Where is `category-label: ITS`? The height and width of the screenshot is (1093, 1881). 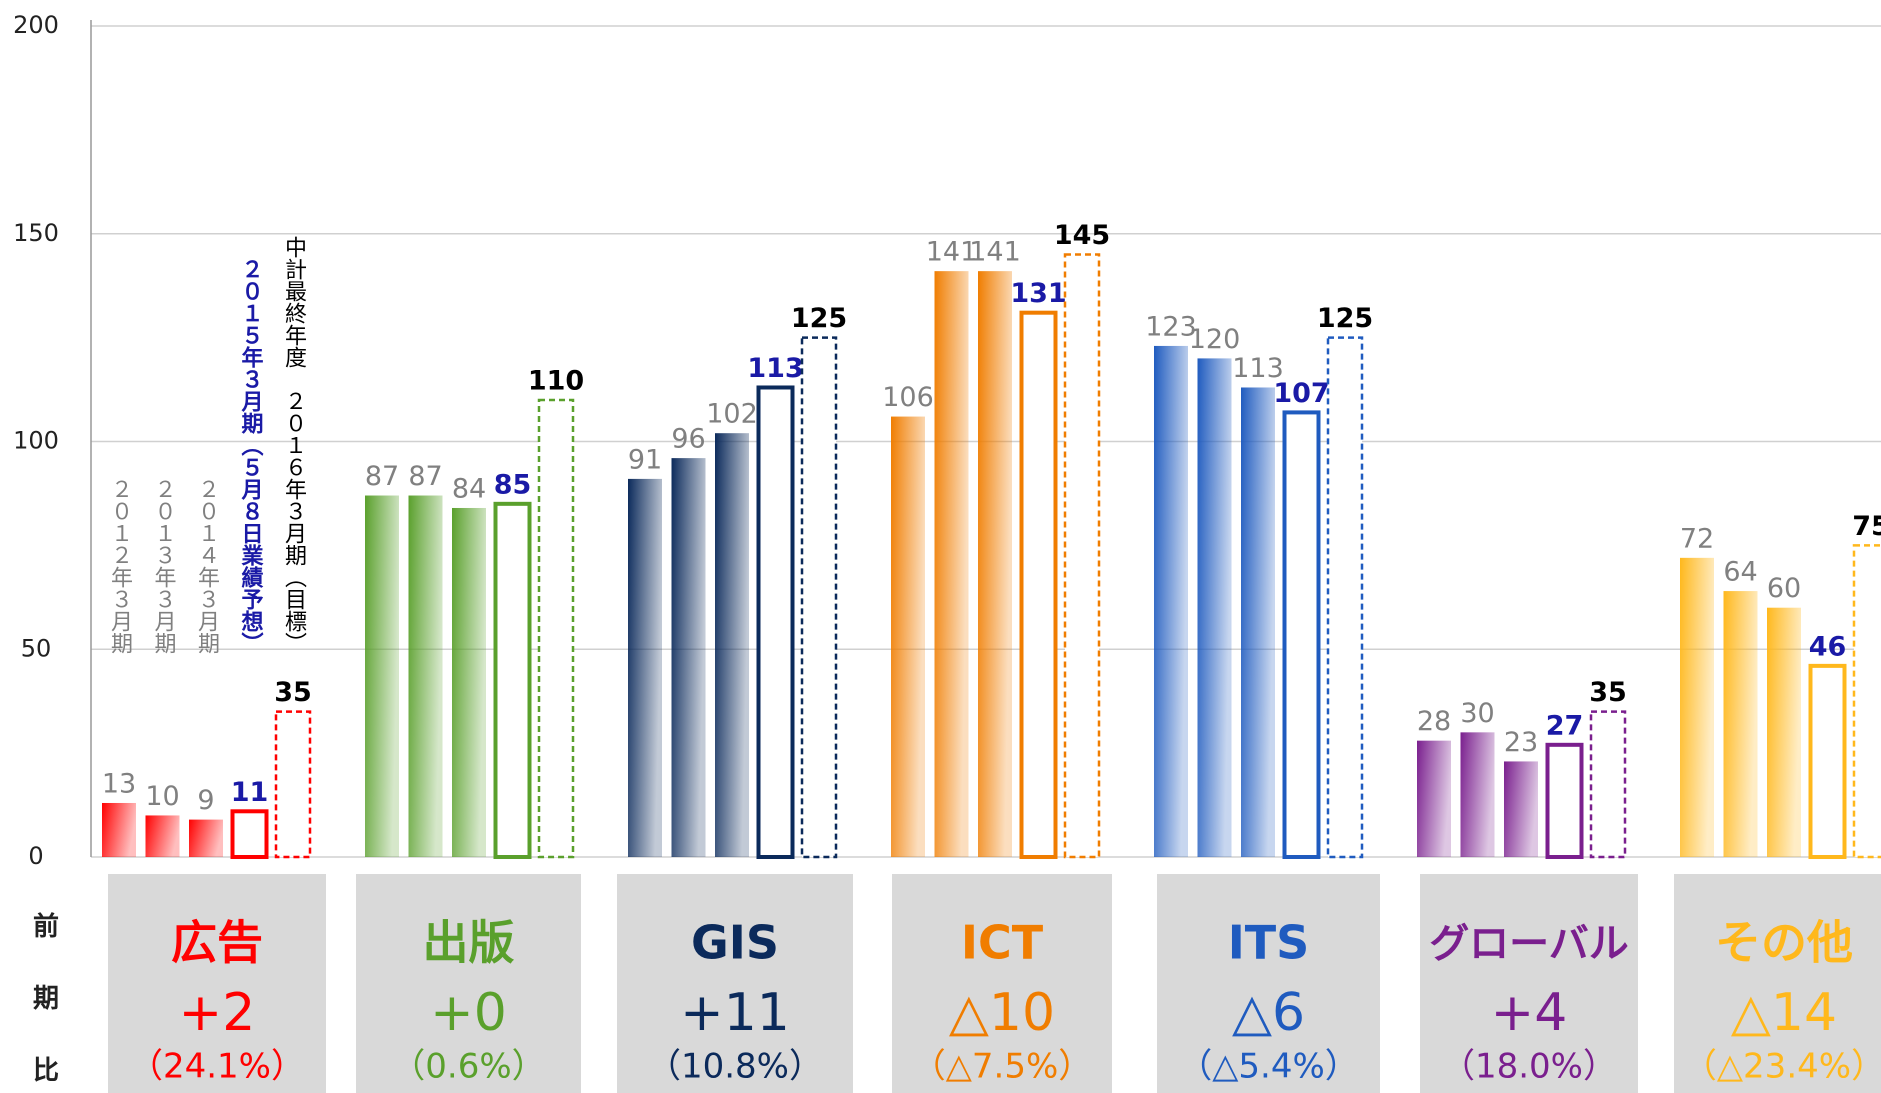 category-label: ITS is located at coordinates (1269, 943).